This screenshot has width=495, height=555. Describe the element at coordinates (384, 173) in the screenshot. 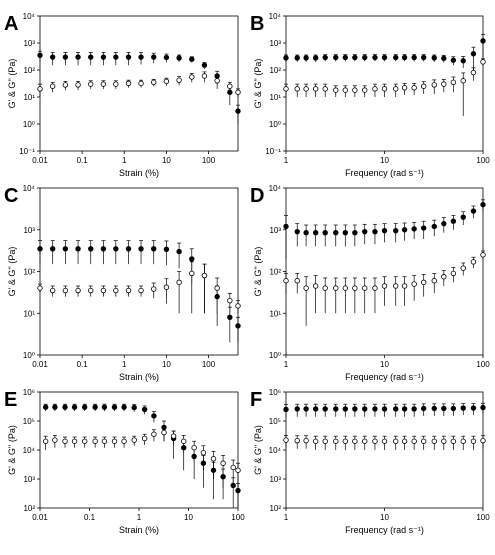

I see `x-axis-label: Frequency (rad s⁻¹)` at that location.